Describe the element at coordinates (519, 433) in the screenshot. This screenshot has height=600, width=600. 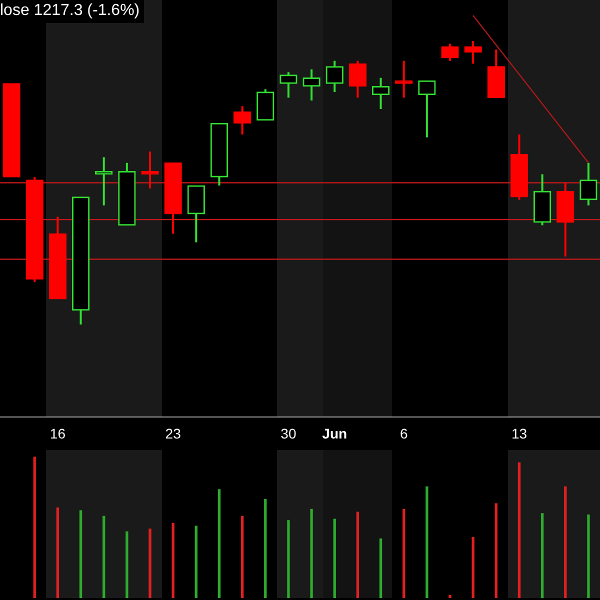
I see `x-tick-label: 13` at that location.